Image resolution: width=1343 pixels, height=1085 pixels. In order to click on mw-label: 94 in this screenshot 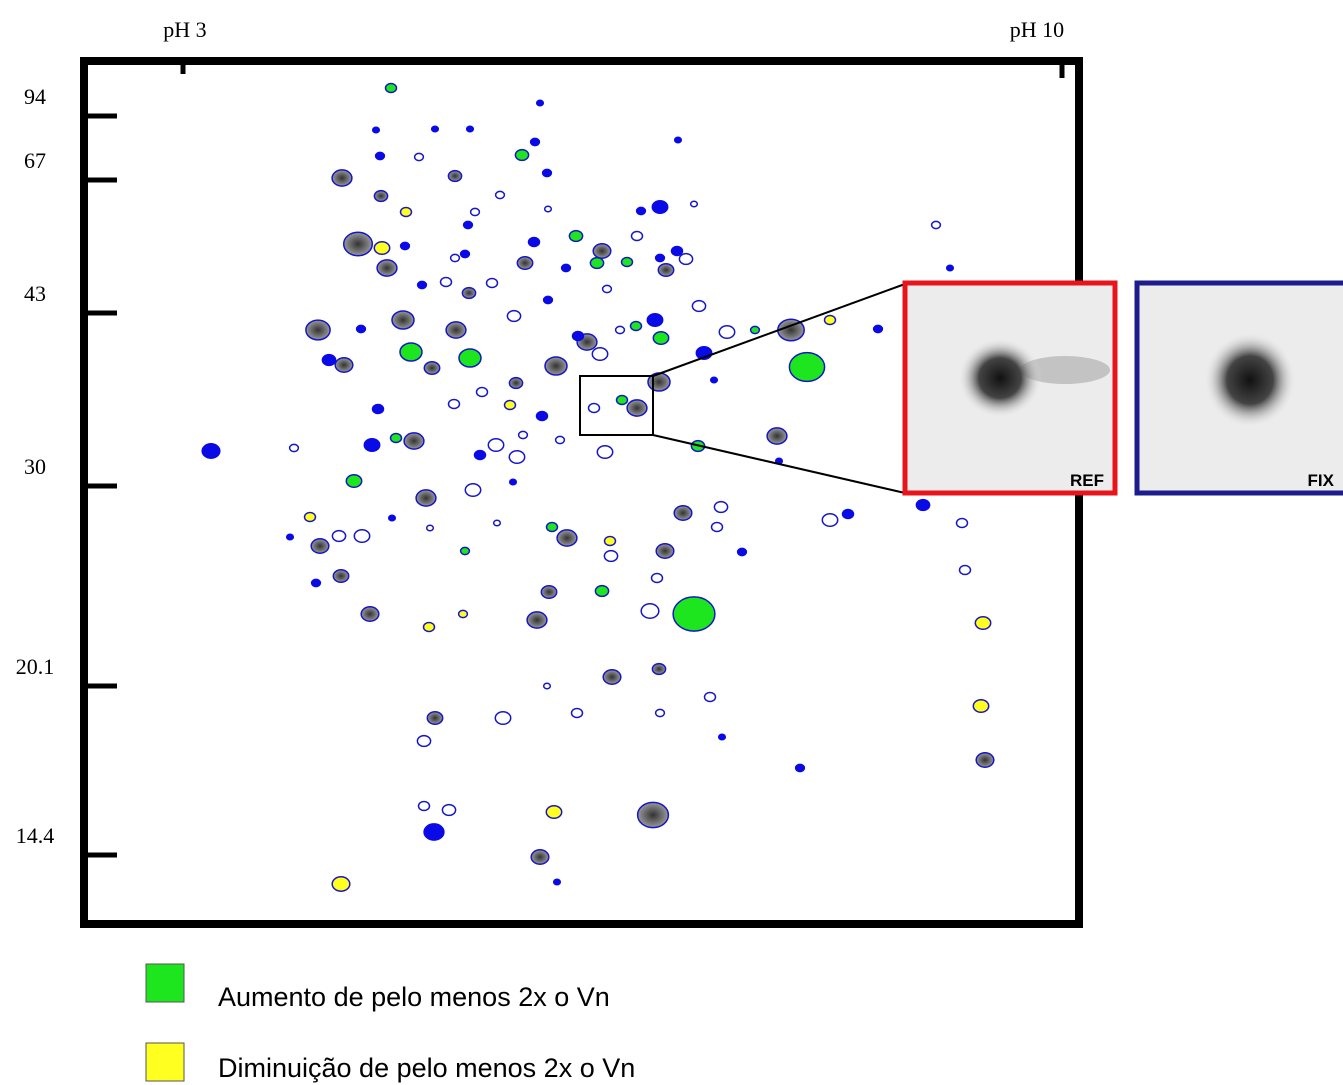, I will do `click(35, 96)`.